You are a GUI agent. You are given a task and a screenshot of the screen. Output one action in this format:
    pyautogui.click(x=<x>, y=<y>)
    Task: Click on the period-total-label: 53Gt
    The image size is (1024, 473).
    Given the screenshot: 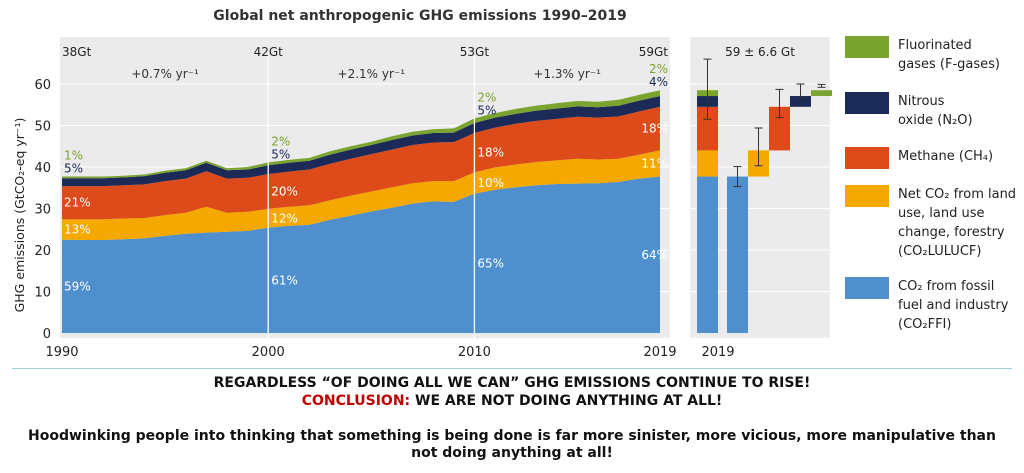 What is the action you would take?
    pyautogui.click(x=475, y=52)
    